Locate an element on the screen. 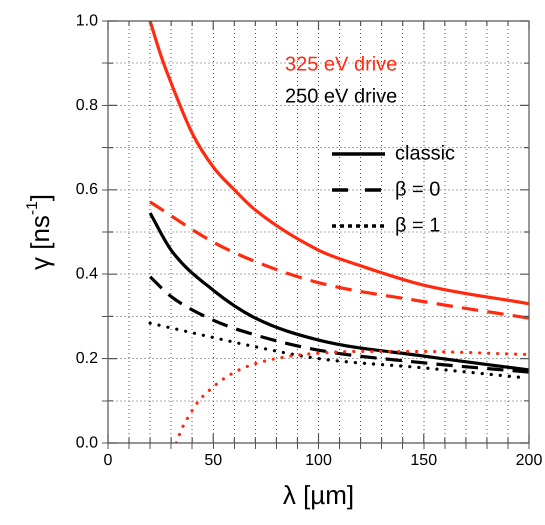  y-tick-label: 0.8 is located at coordinates (87, 105).